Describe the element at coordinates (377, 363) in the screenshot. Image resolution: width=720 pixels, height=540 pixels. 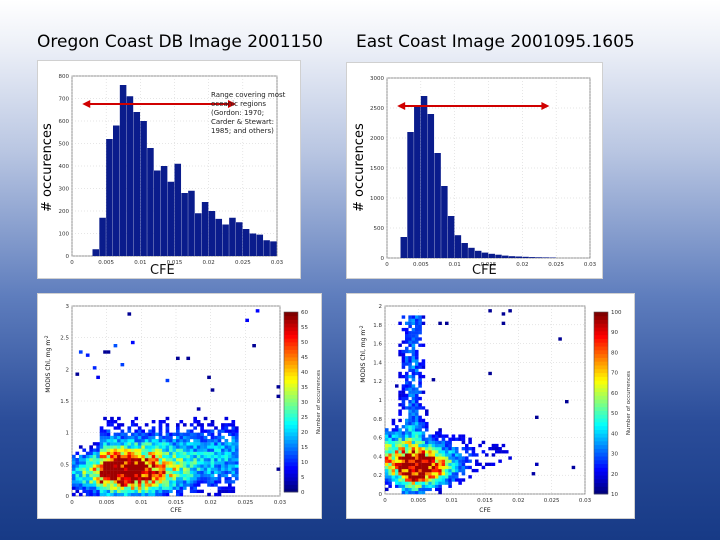
I see `east-heatmap-ytick-label: 1.4` at that location.